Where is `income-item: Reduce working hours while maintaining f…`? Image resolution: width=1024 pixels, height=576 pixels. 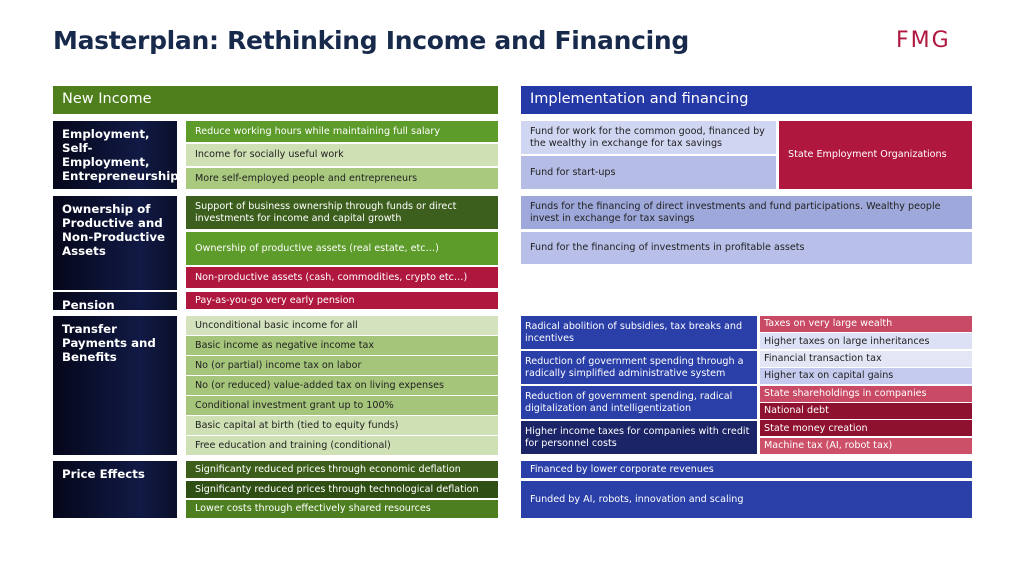 income-item: Reduce working hours while maintaining f… is located at coordinates (342, 131).